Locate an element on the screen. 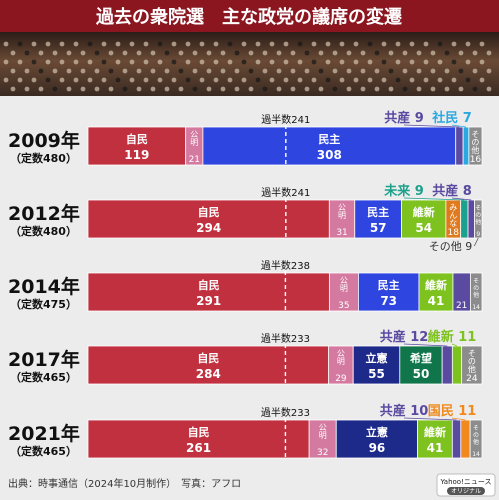  svg-text: オリジナル is located at coordinates (466, 491).